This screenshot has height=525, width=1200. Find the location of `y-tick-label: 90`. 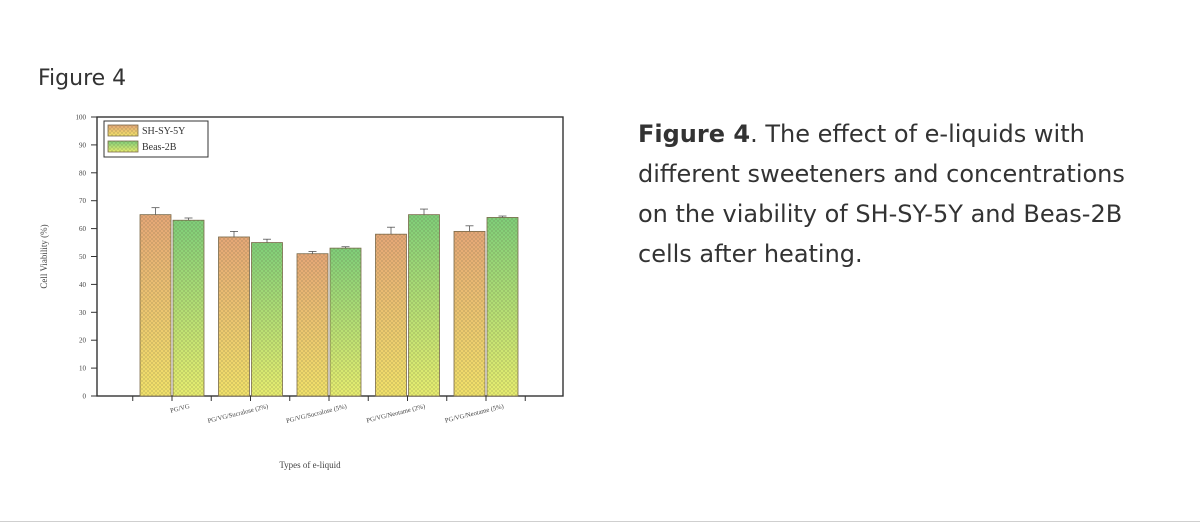

y-tick-label: 90 is located at coordinates (83, 145).